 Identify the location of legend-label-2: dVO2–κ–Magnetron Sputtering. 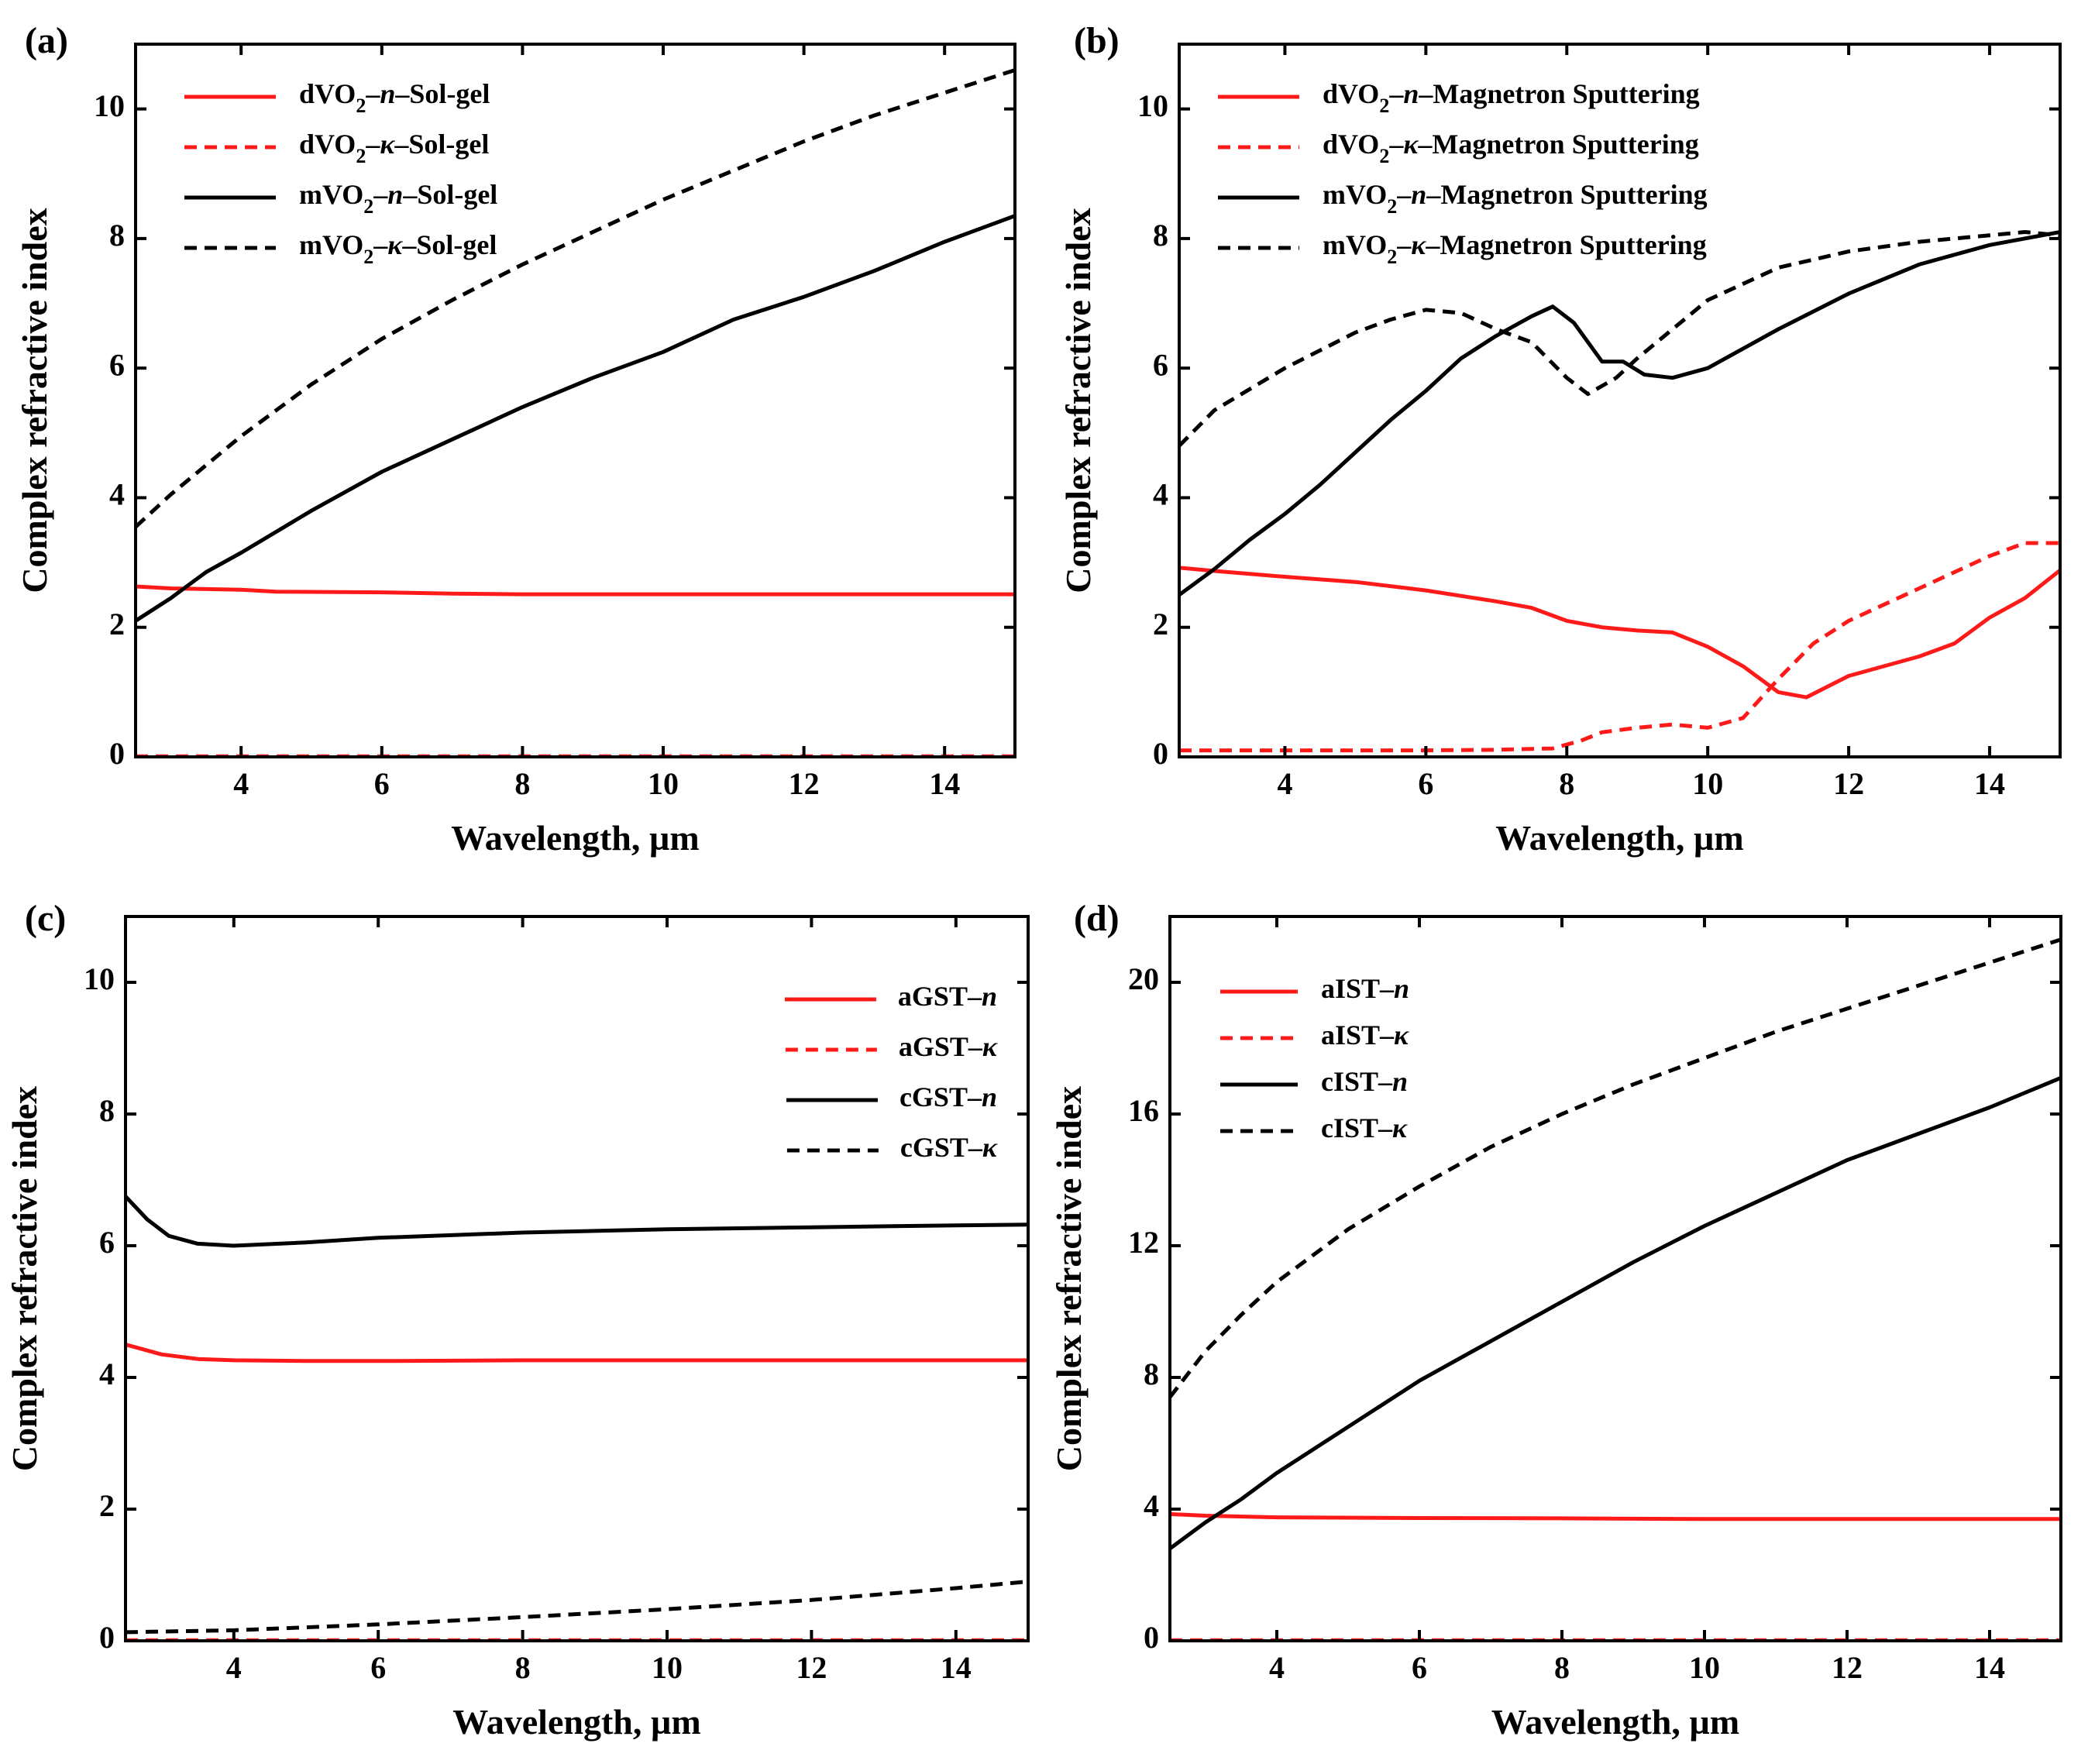
(1511, 148).